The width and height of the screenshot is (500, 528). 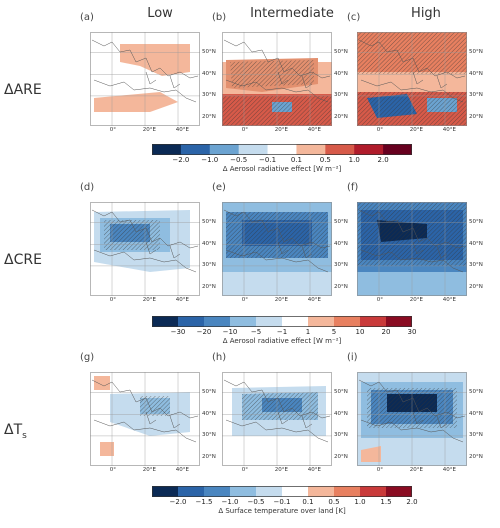 I want to click on map-panel-f: (f) 50°N 40°N 30°N 20°N 0° 20°E 40°E, so click(x=415, y=242).